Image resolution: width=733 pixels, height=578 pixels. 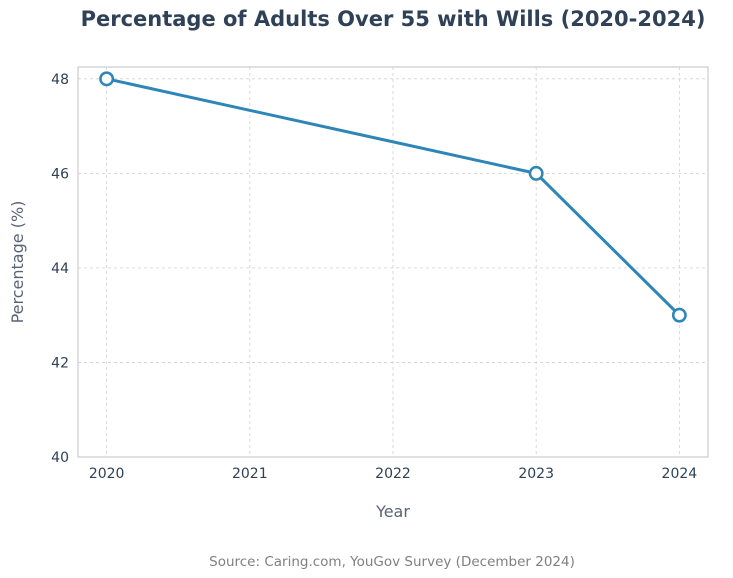 I want to click on y-tick-label: 42, so click(x=60, y=363).